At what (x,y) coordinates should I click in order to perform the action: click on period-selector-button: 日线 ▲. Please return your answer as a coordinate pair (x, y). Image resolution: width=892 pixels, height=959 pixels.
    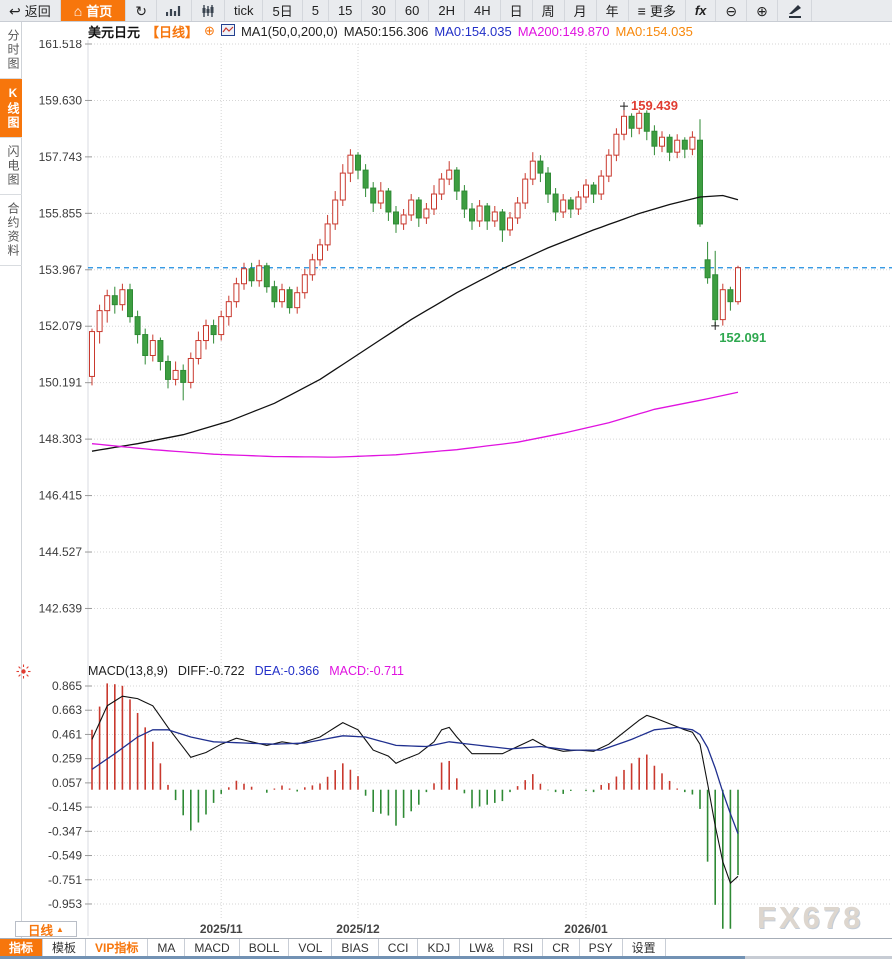
    Looking at the image, I should click on (46, 929).